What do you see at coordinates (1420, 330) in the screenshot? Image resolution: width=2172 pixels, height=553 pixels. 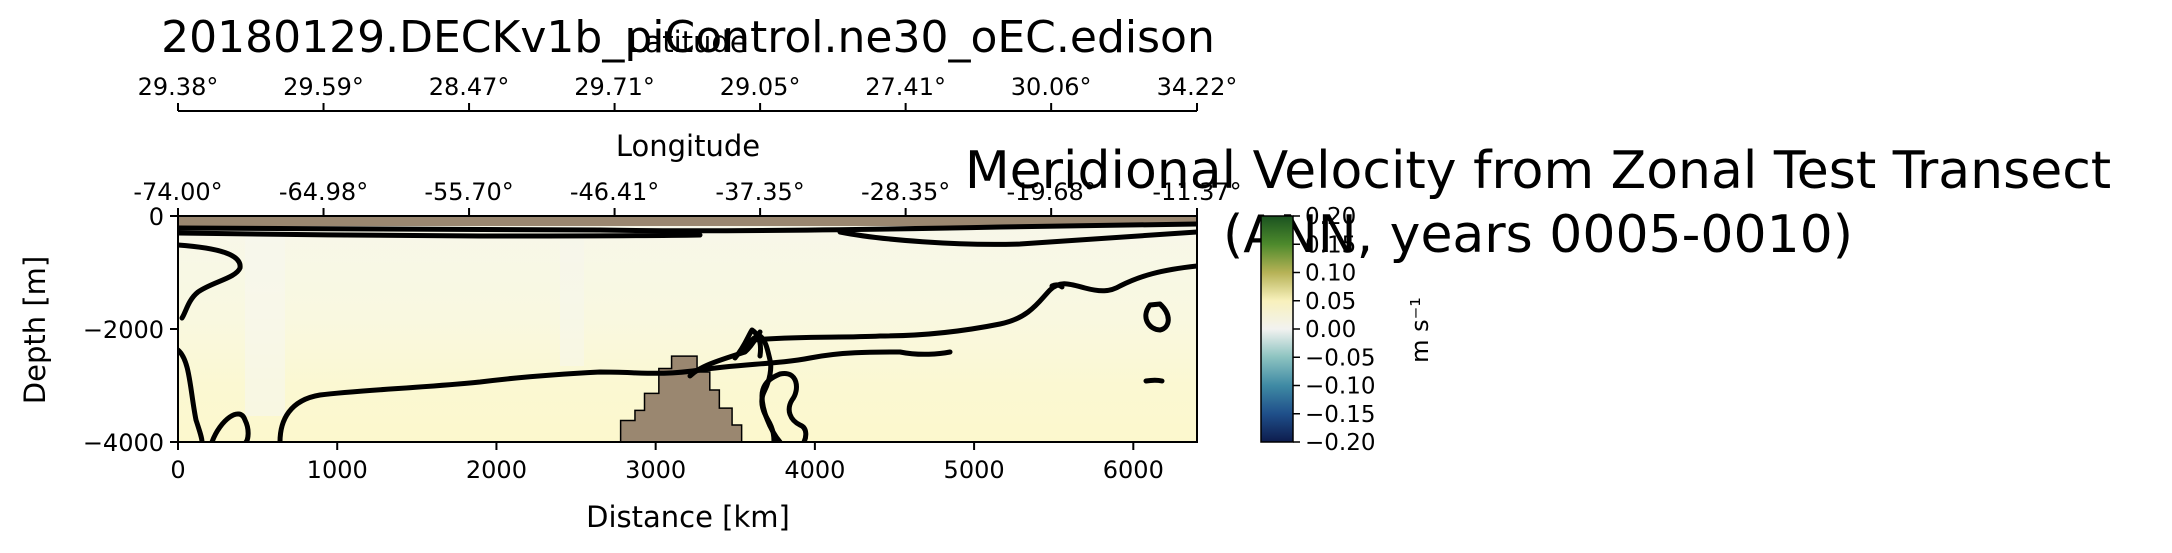 I see `colorbar-label: m s⁻¹` at bounding box center [1420, 330].